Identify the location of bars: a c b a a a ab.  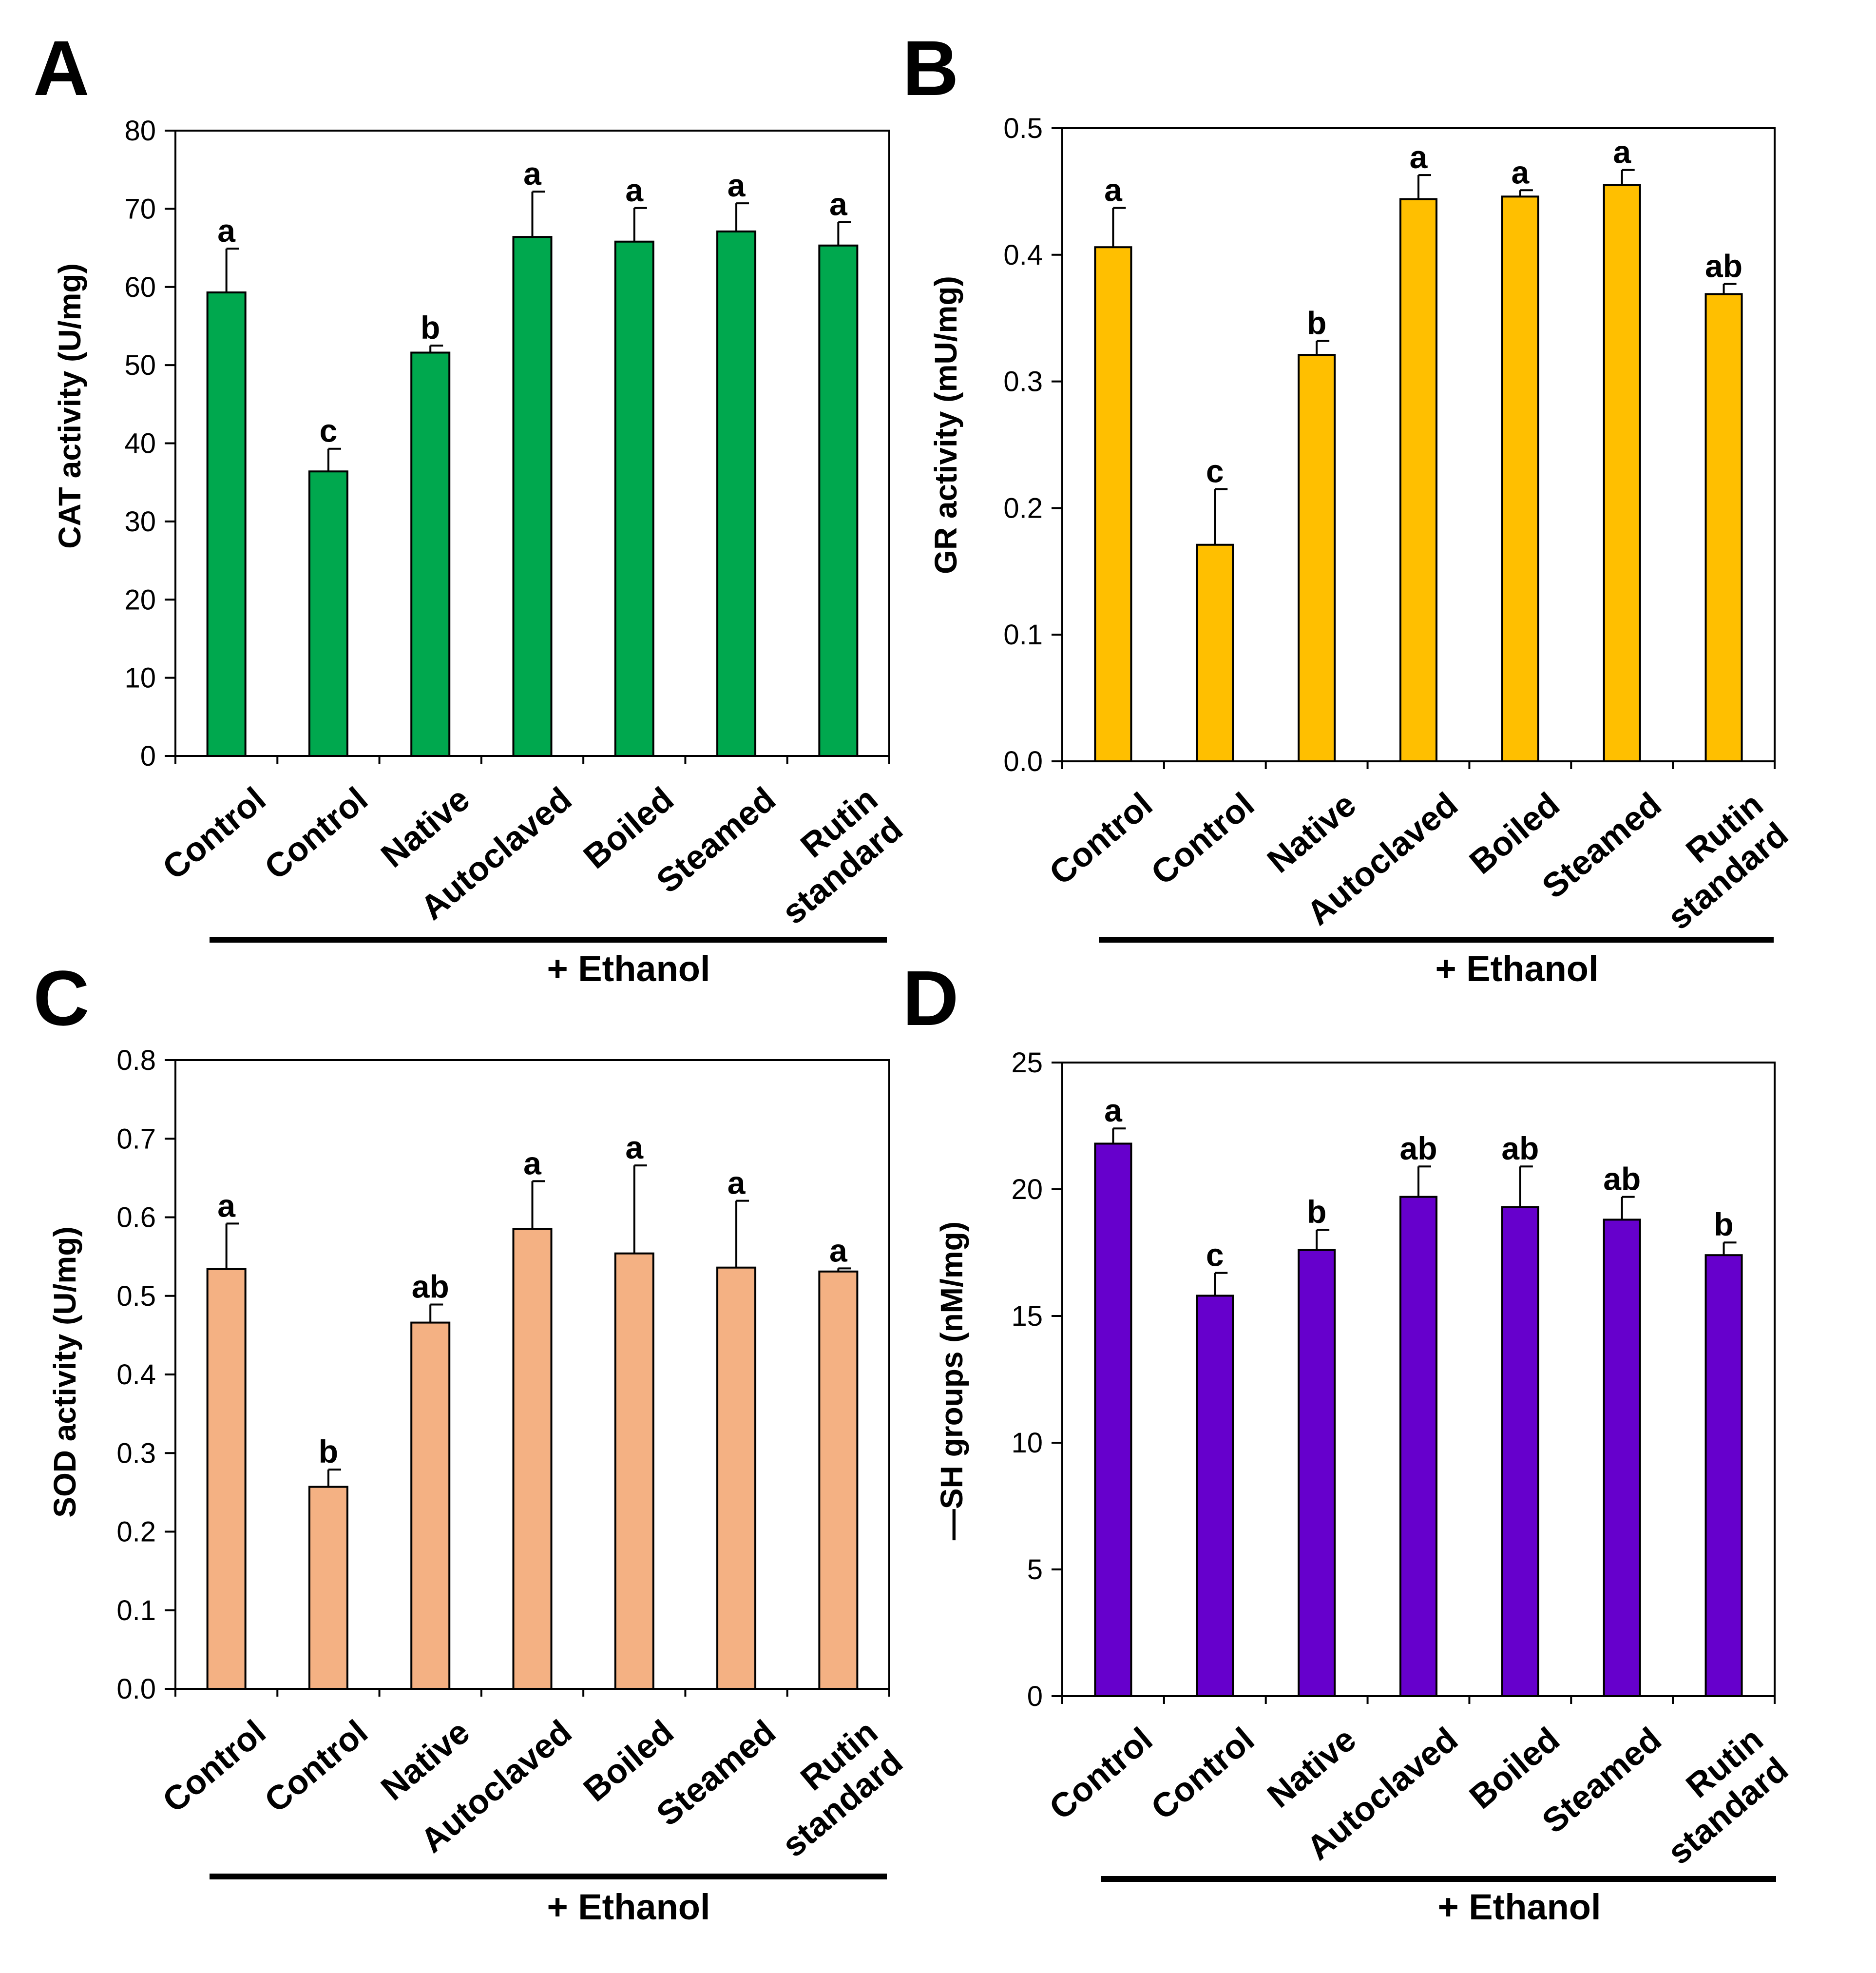
(1418, 448).